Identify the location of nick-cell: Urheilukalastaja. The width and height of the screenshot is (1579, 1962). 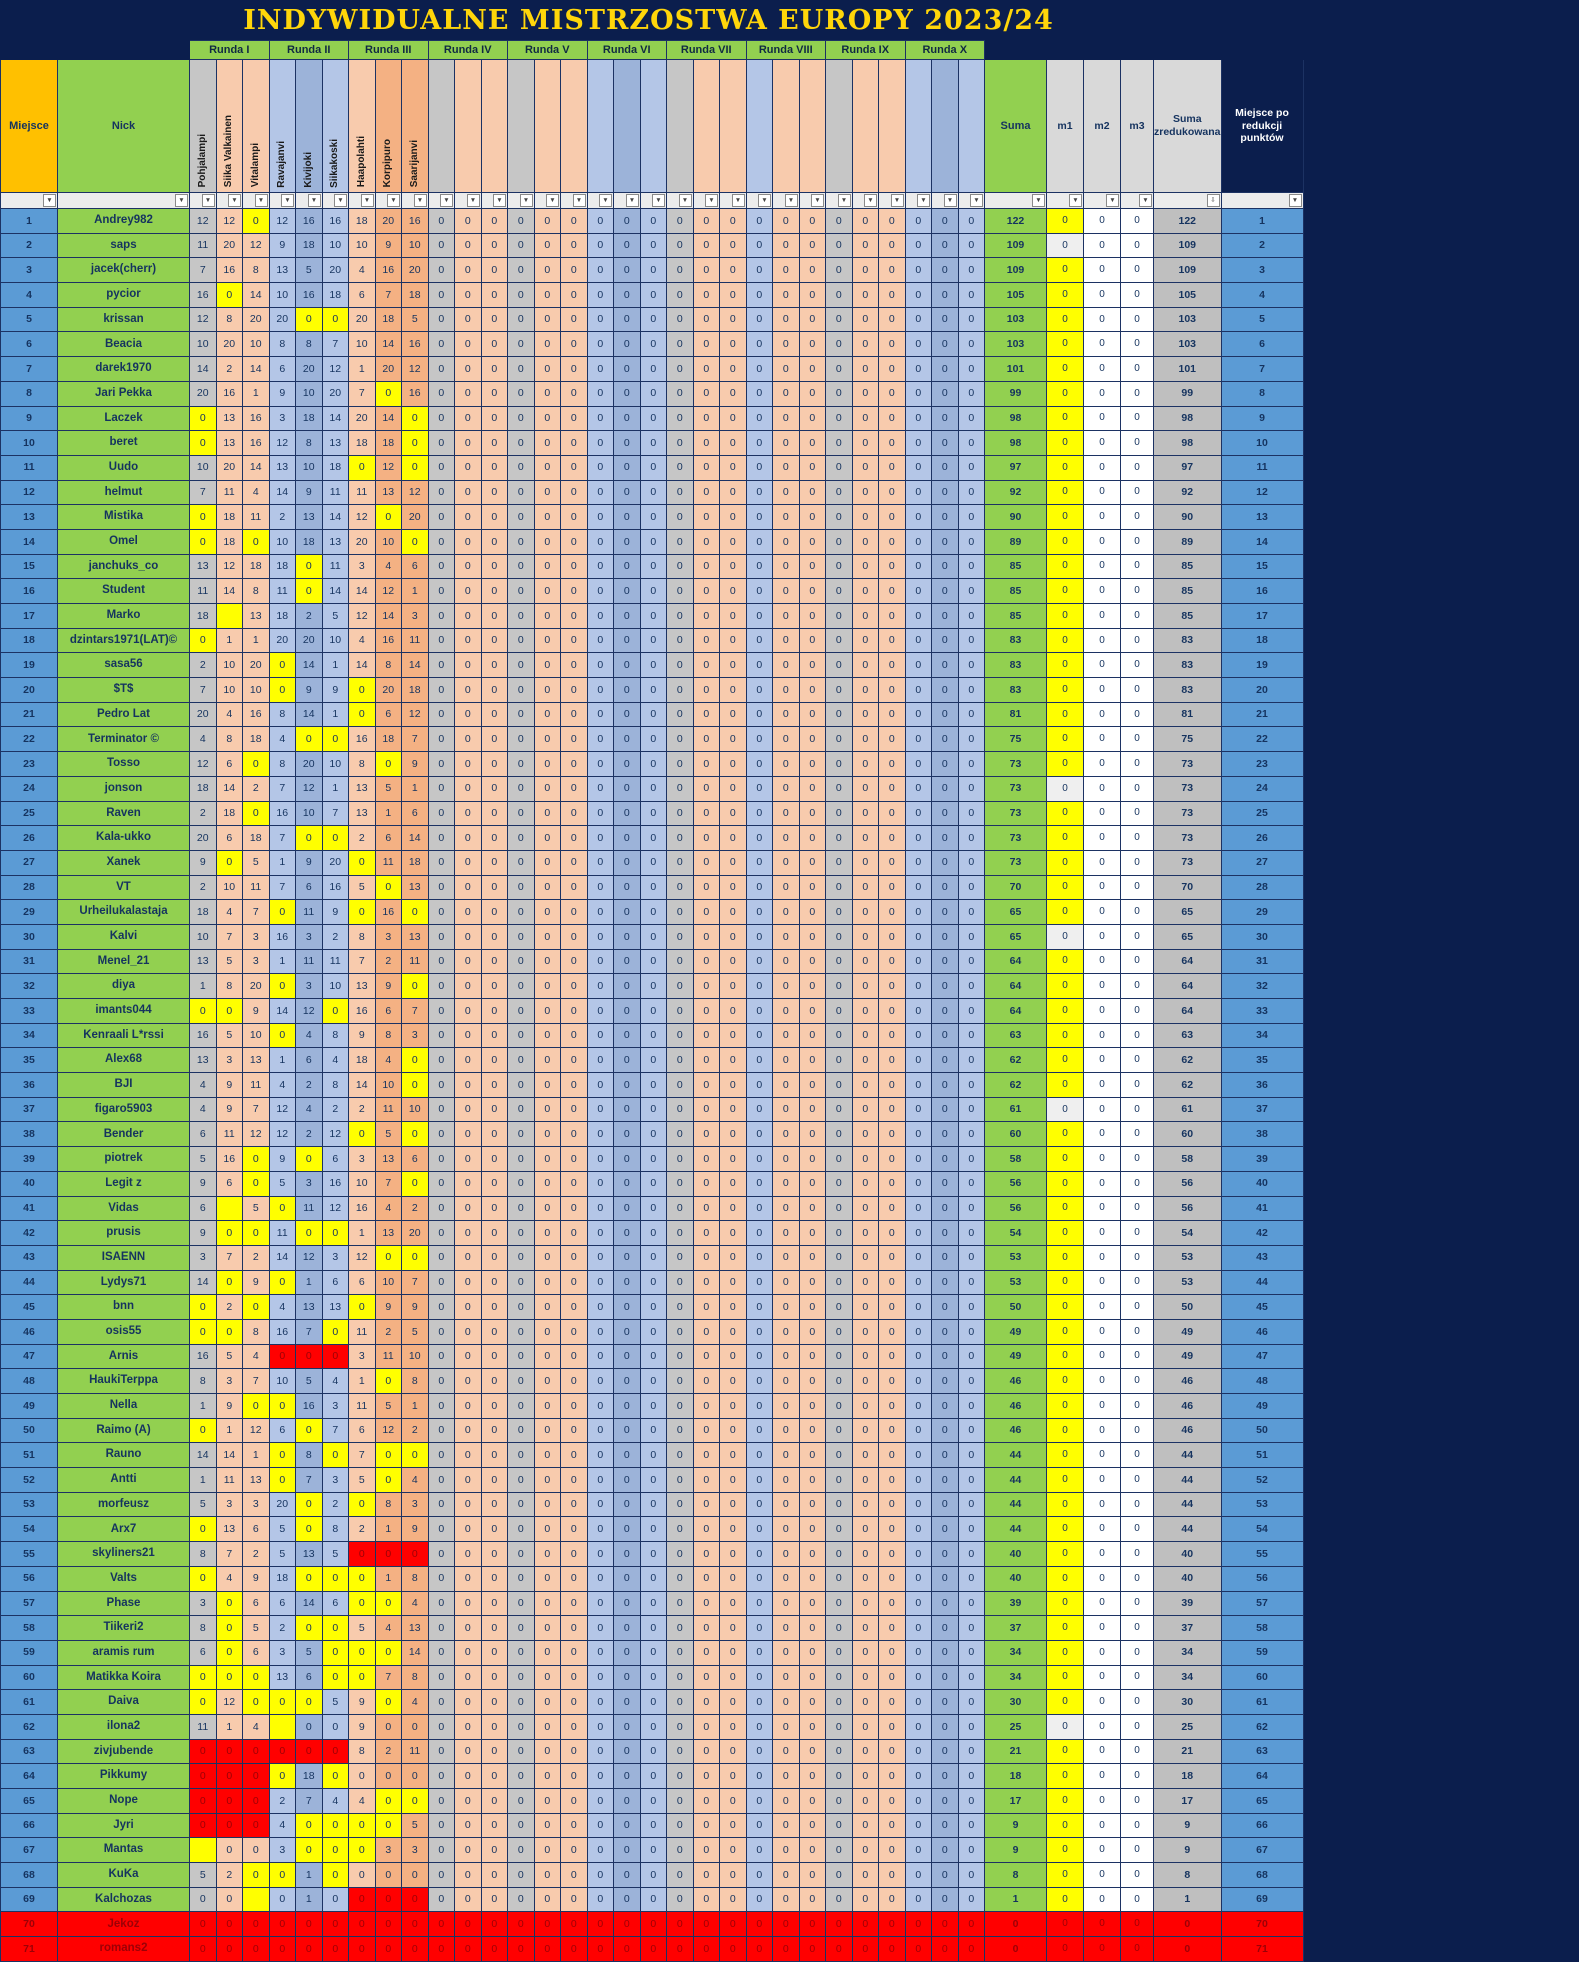
(123, 912).